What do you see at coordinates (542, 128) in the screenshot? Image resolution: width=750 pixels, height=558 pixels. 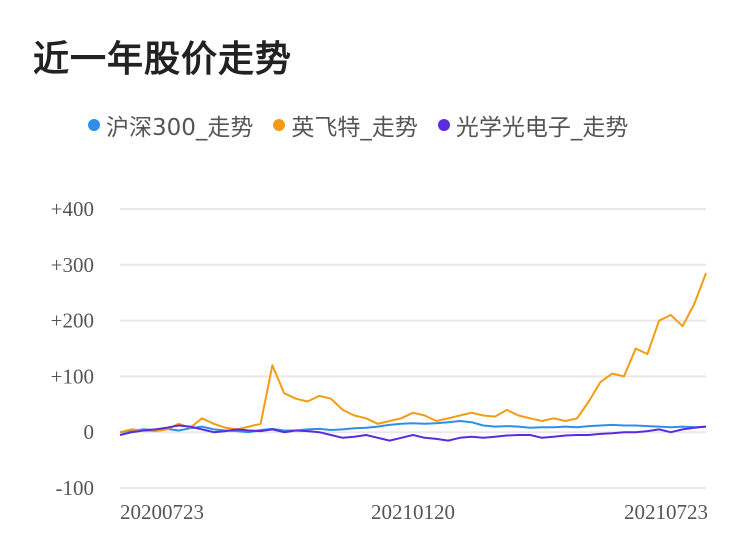 I see `legend-label-optoelectronics: 光学光电子_走势` at bounding box center [542, 128].